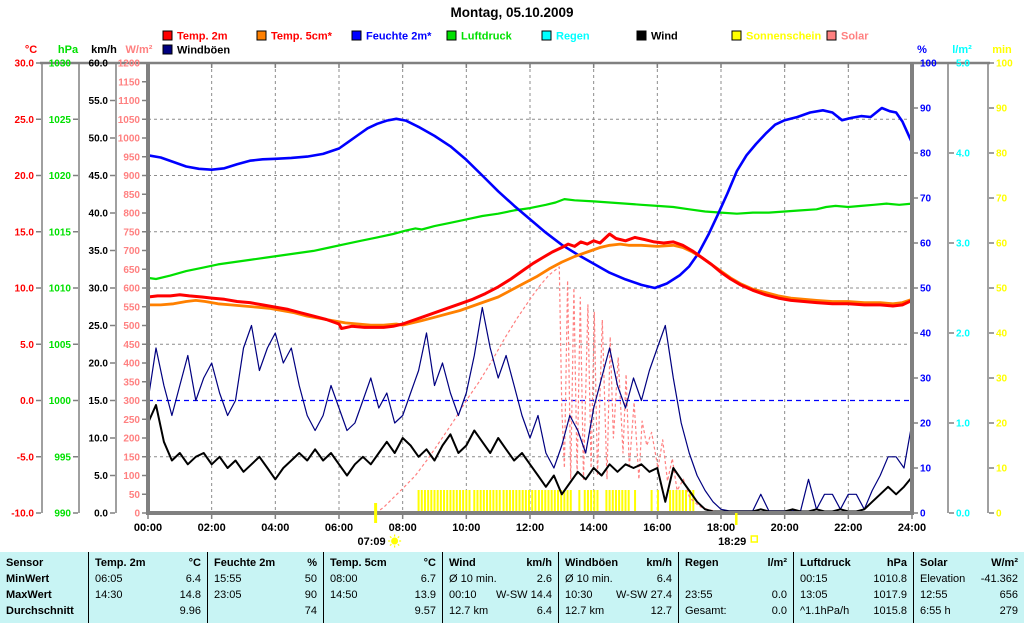  I want to click on sensor-name: Wind, so click(462, 563).